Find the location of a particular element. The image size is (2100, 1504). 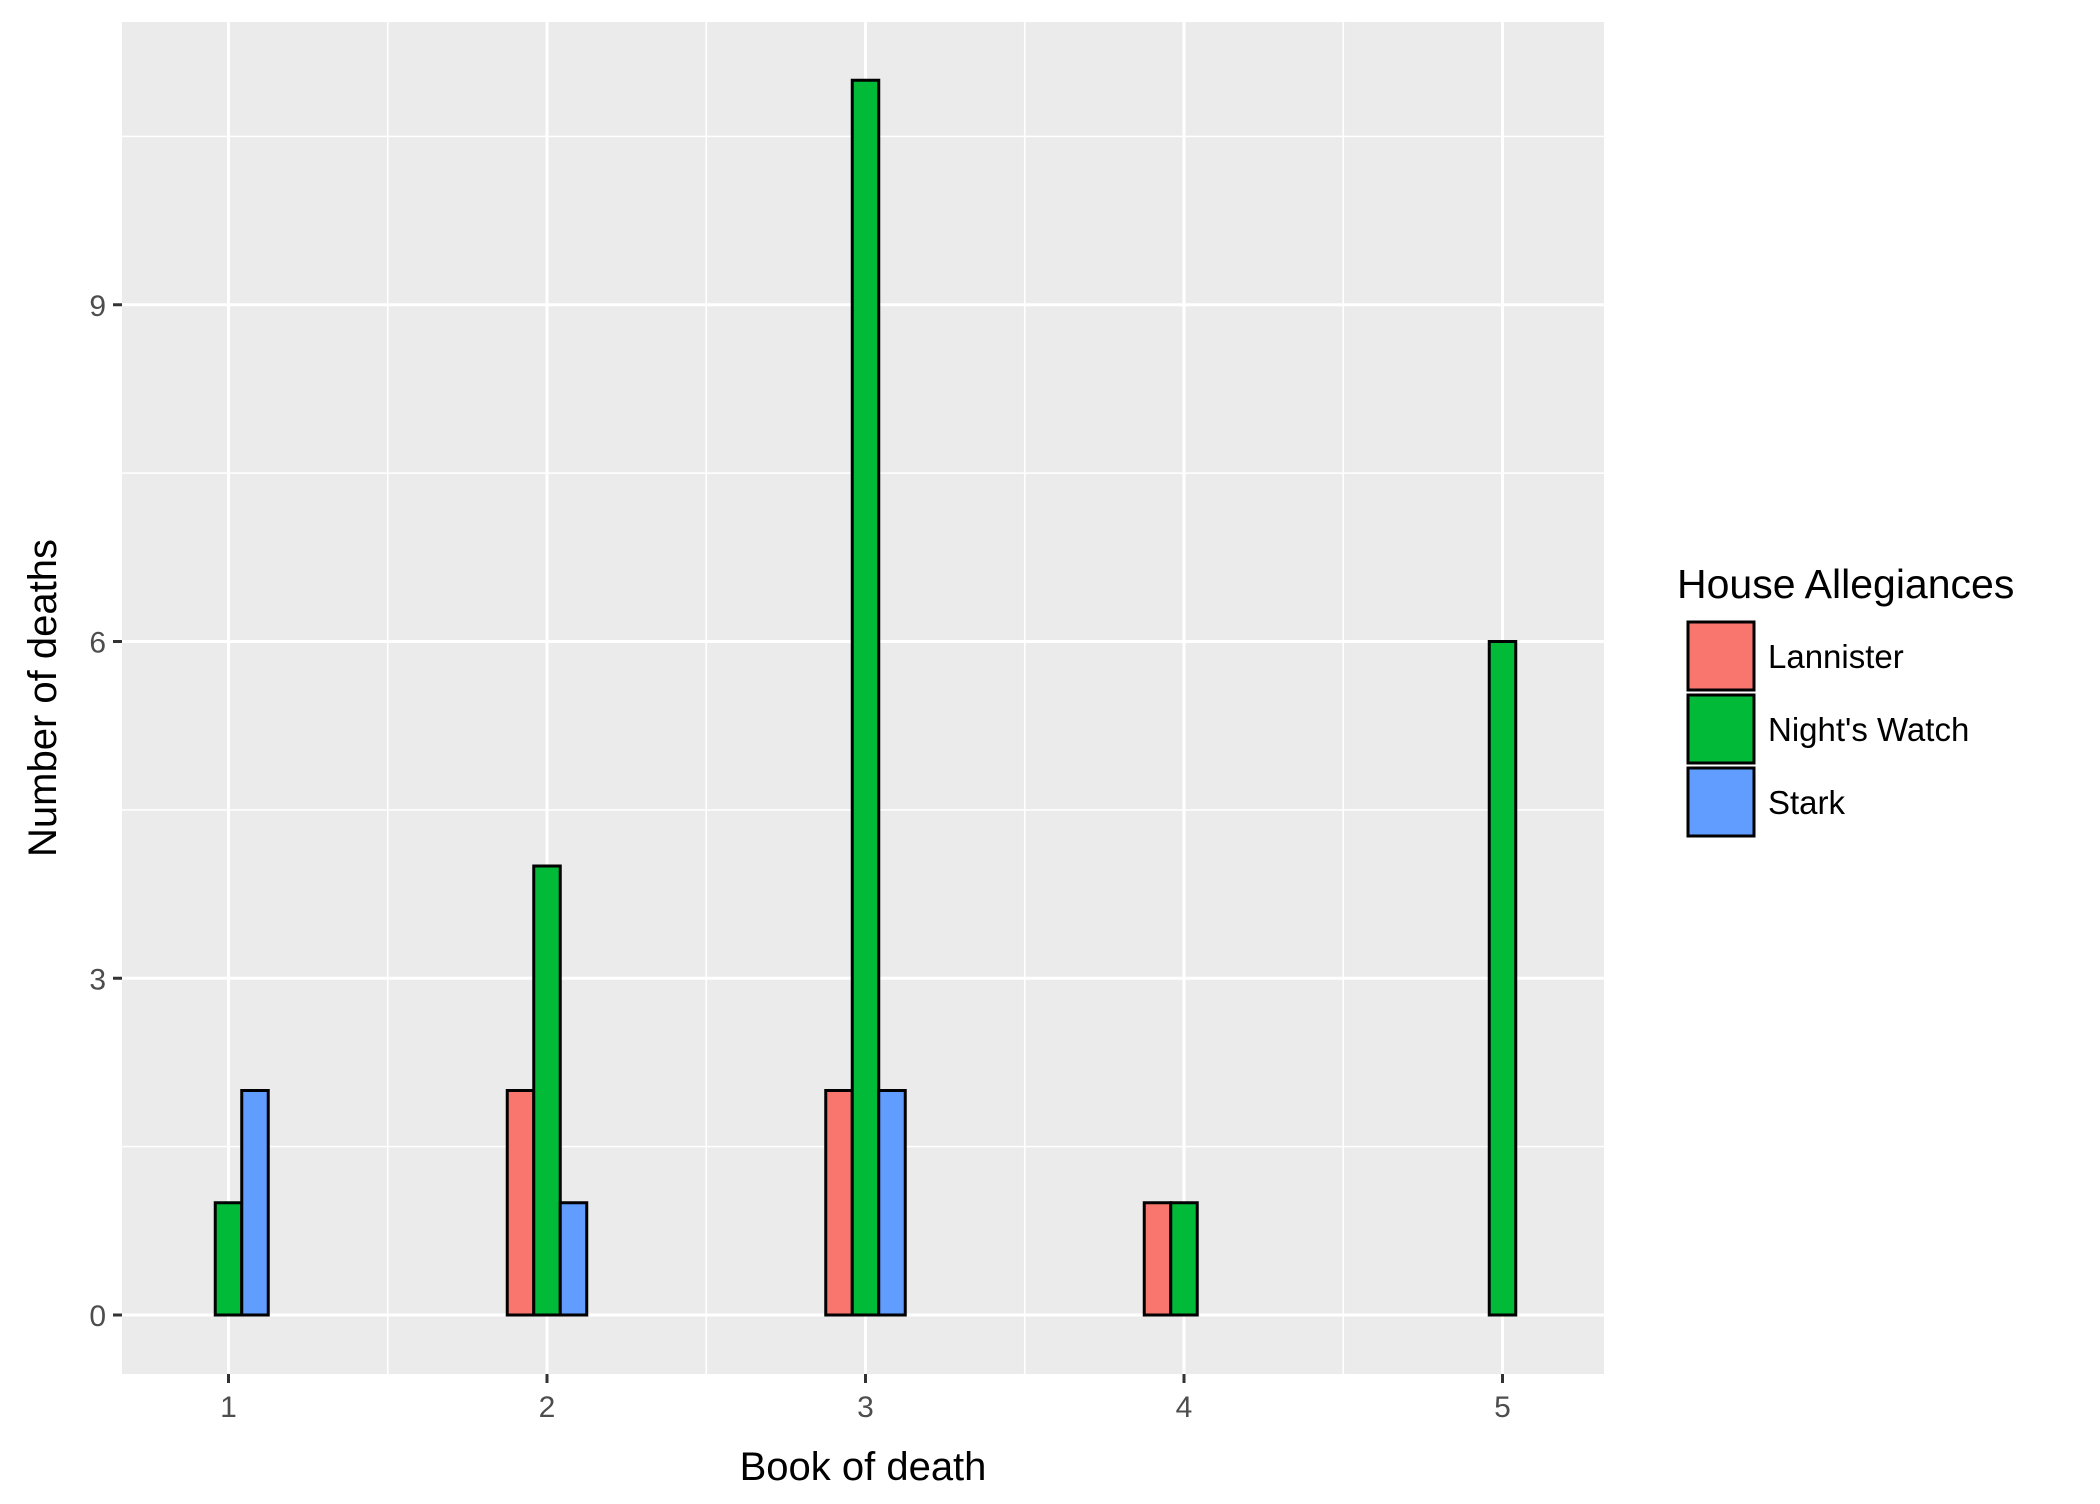

x-axis: 1 2 3 4 5 is located at coordinates (865, 1399).